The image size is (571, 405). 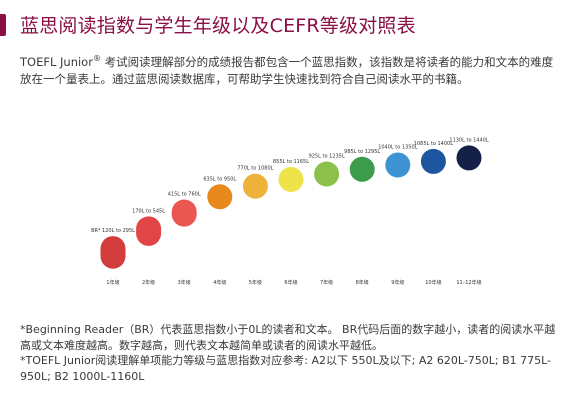 I want to click on x-tick-label-7: 7年级, so click(x=326, y=282).